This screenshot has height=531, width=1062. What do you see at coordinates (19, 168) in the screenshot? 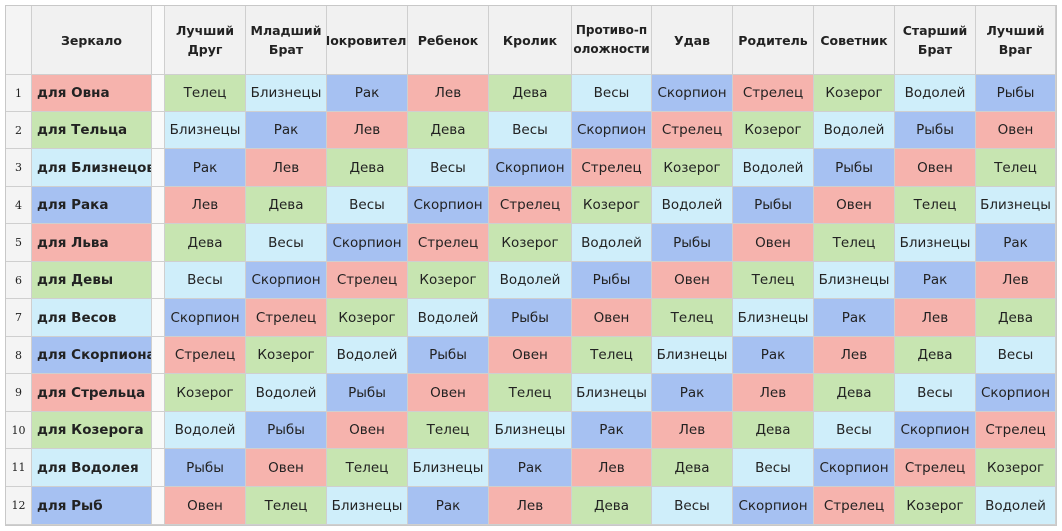
I see `row-number: 3` at bounding box center [19, 168].